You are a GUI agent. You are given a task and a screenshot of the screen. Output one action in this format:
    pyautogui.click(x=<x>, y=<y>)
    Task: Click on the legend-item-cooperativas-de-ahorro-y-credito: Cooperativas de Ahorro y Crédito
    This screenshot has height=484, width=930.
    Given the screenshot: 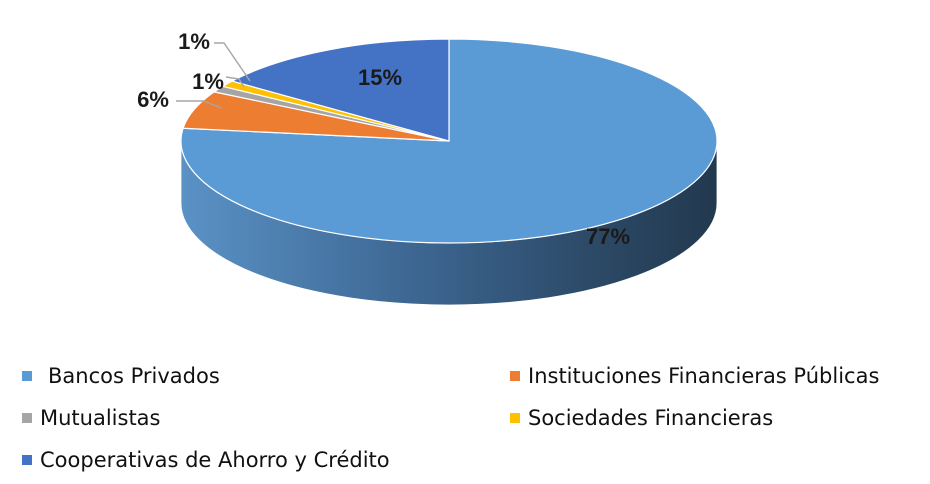 What is the action you would take?
    pyautogui.click(x=206, y=460)
    